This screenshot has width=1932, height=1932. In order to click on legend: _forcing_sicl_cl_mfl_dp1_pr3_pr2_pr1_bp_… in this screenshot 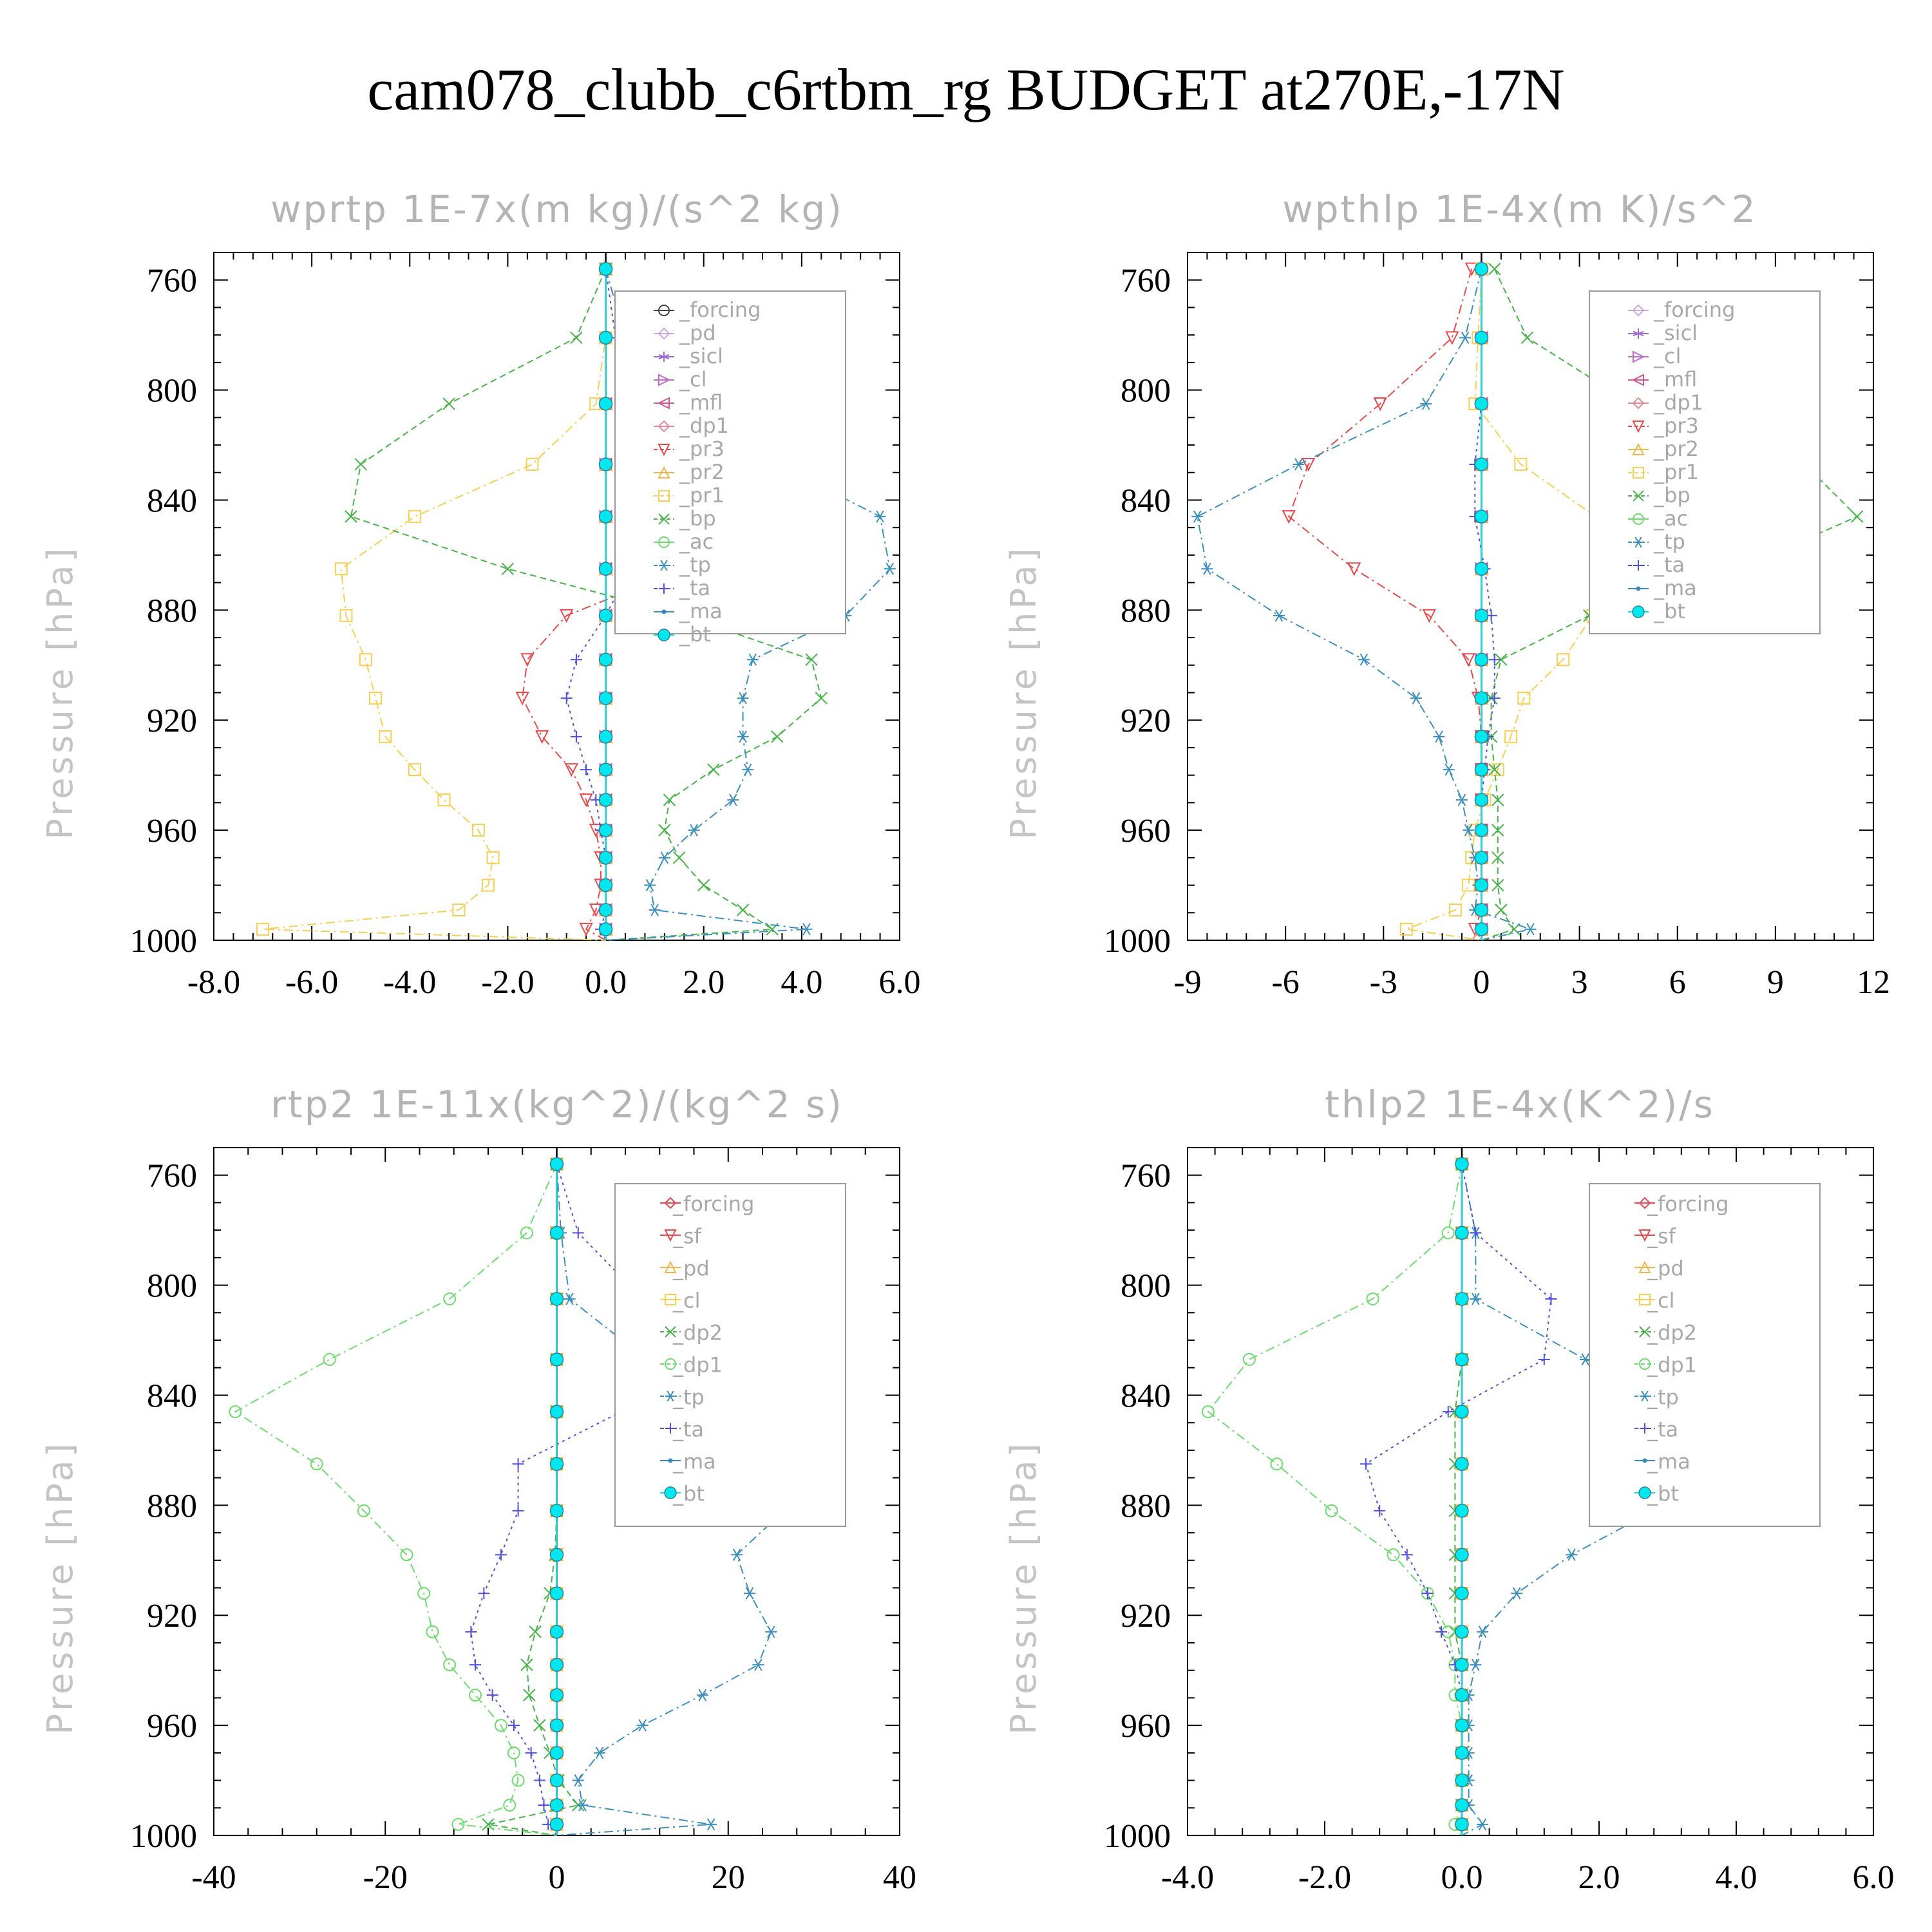, I will do `click(1705, 462)`.